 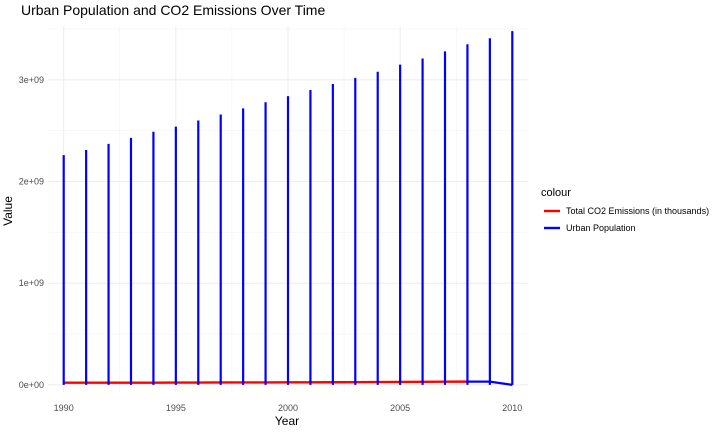 What do you see at coordinates (400, 408) in the screenshot?
I see `x-tick-label: 2005` at bounding box center [400, 408].